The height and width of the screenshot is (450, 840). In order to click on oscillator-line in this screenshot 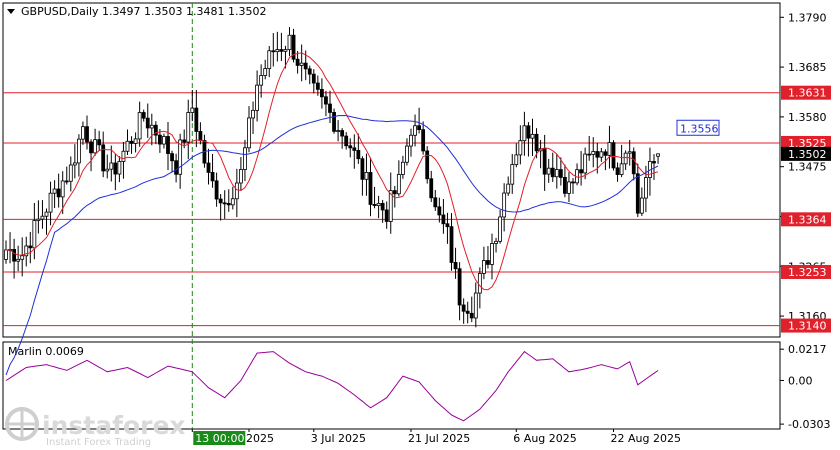, I will do `click(332, 386)`.